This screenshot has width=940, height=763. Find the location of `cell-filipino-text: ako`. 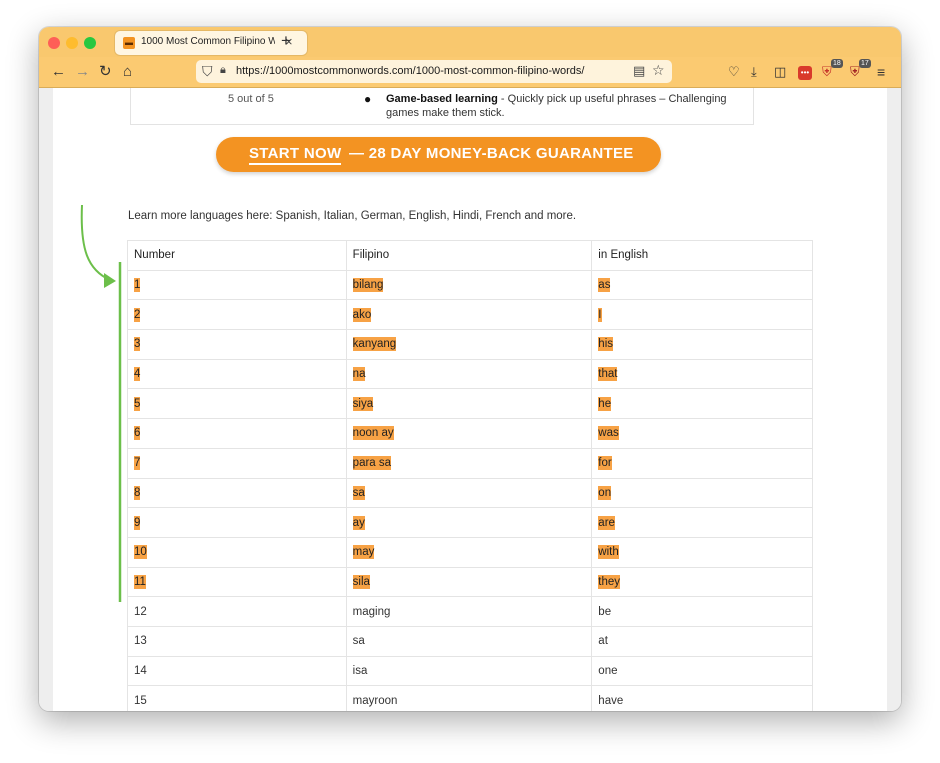

cell-filipino-text: ako is located at coordinates (362, 314).